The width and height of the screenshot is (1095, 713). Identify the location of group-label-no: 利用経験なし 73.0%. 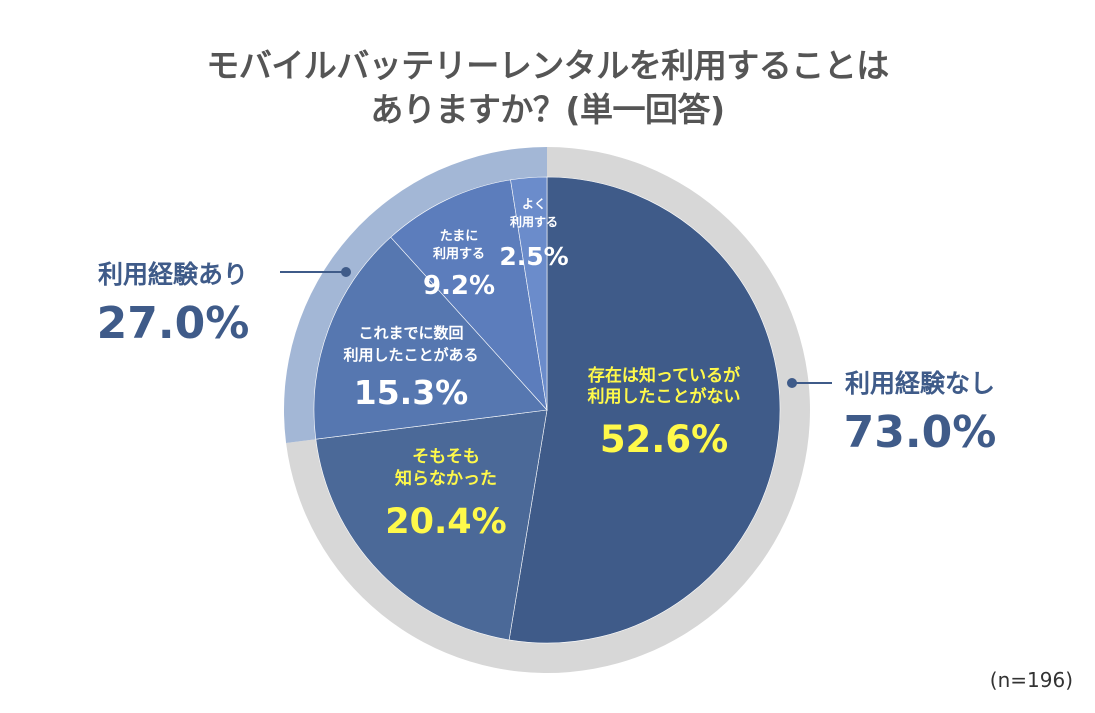
(891, 413).